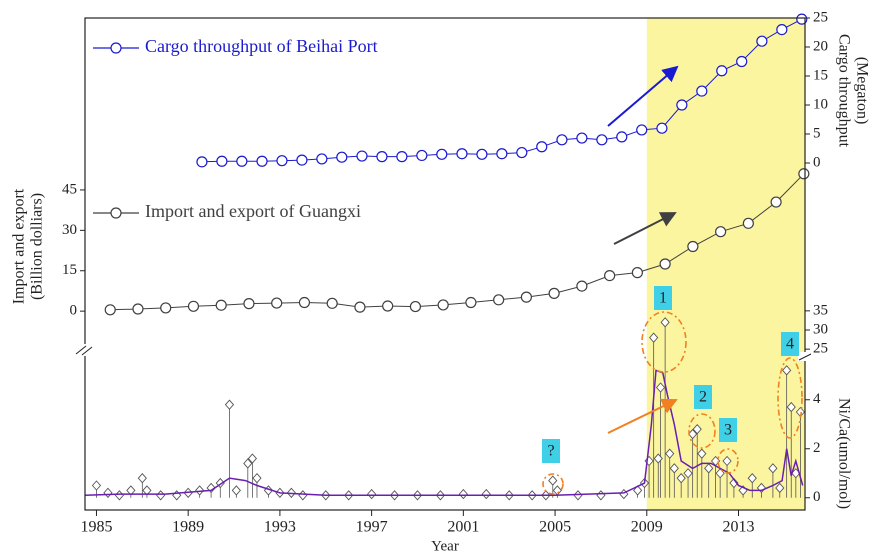 Image resolution: width=873 pixels, height=556 pixels. What do you see at coordinates (555, 527) in the screenshot?
I see `x-tick-label: 2005` at bounding box center [555, 527].